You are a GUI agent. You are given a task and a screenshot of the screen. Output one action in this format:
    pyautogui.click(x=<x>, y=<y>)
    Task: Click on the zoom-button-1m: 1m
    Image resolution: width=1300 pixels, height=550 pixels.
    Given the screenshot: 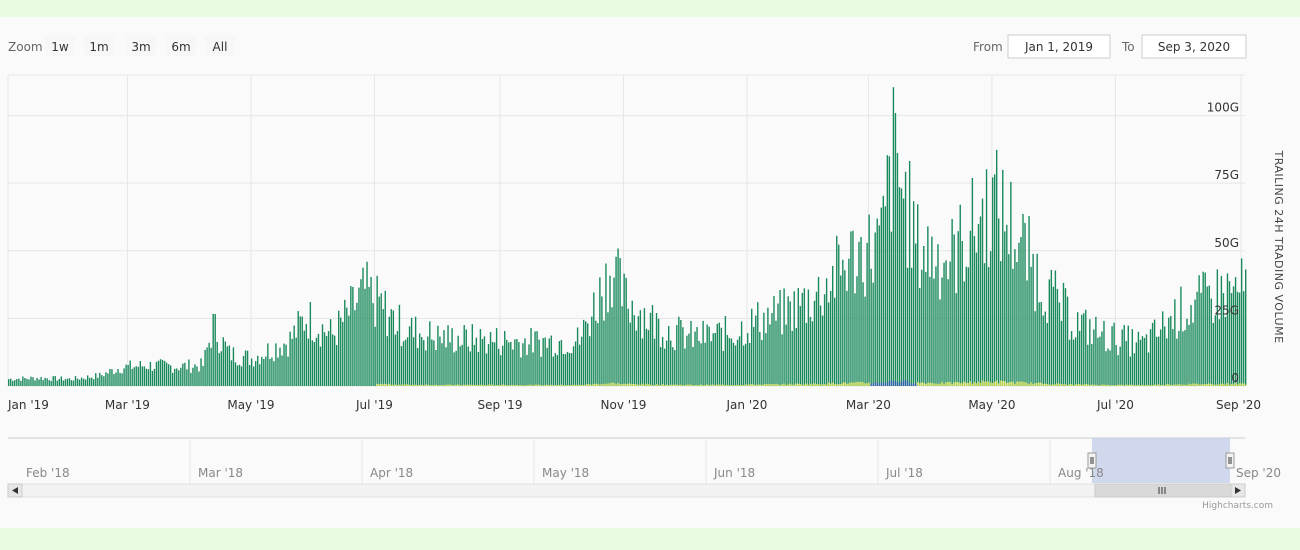 What is the action you would take?
    pyautogui.click(x=99, y=46)
    